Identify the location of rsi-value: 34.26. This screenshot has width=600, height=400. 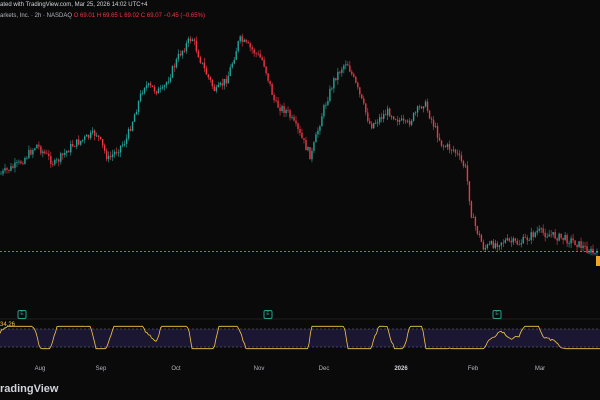
(8, 325).